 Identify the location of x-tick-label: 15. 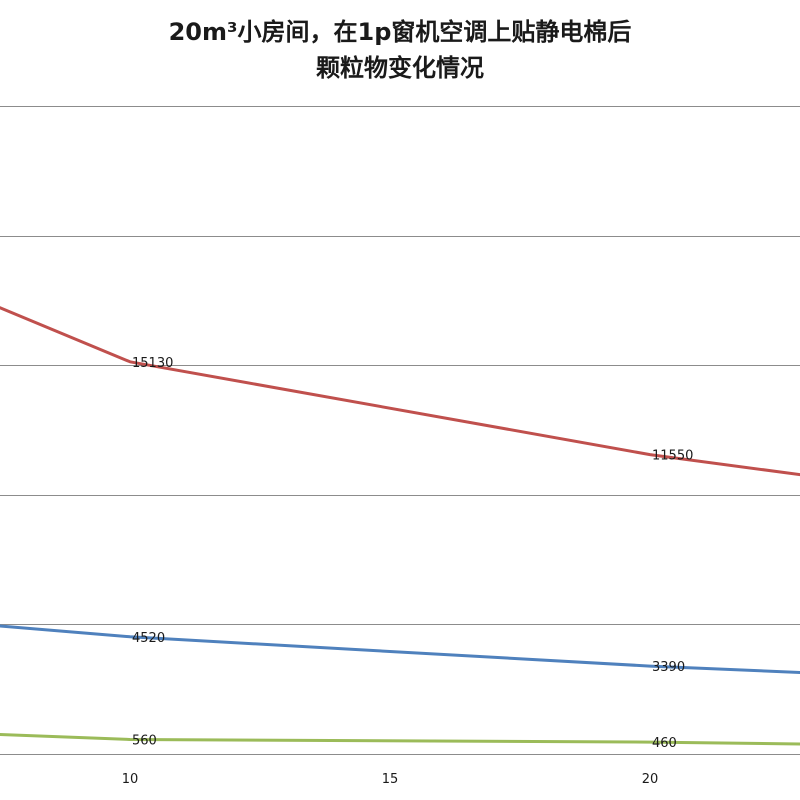
(390, 779).